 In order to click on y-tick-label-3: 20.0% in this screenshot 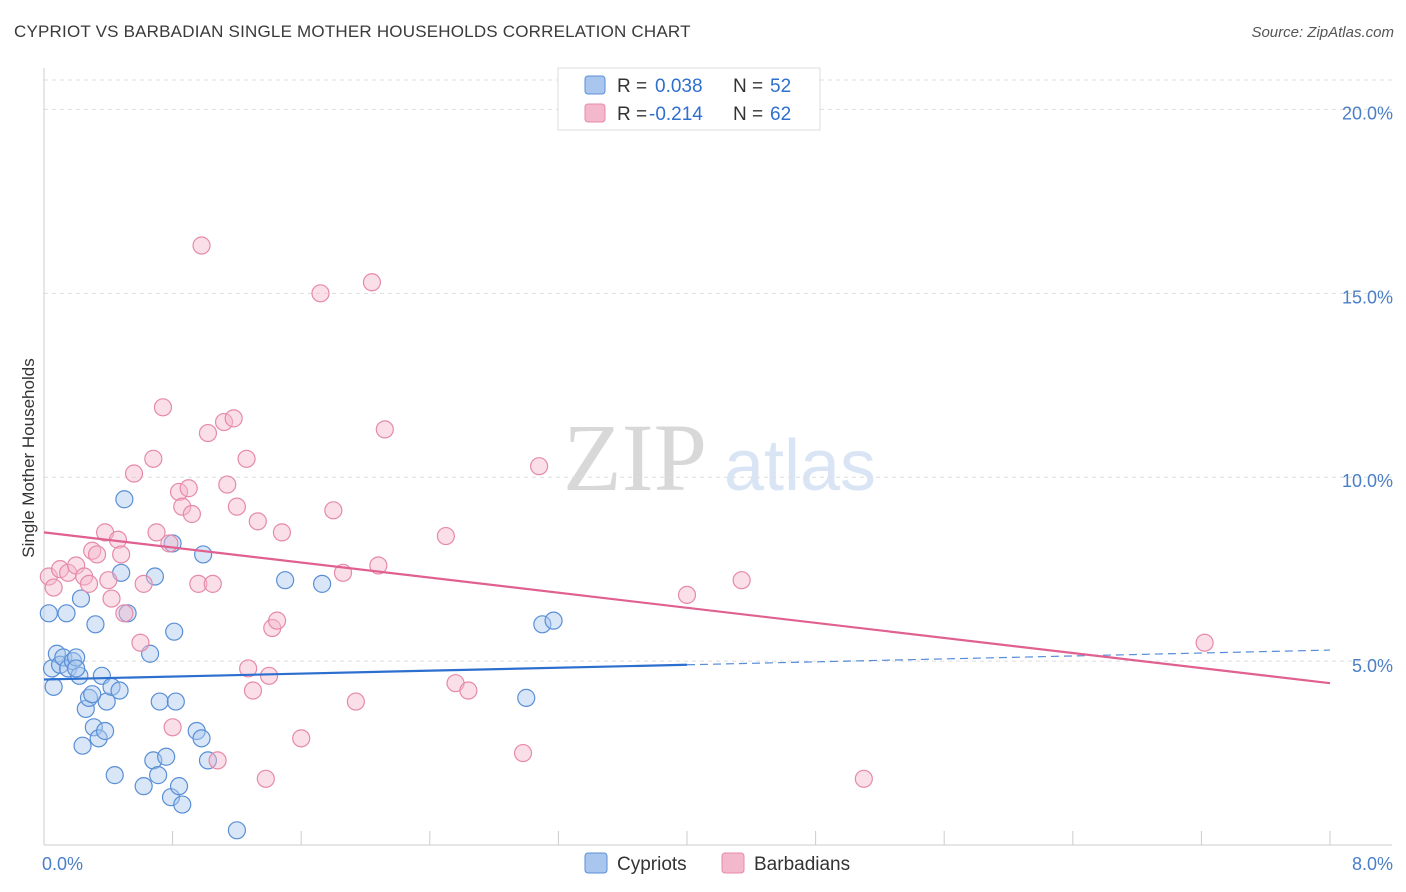, I will do `click(1367, 113)`.